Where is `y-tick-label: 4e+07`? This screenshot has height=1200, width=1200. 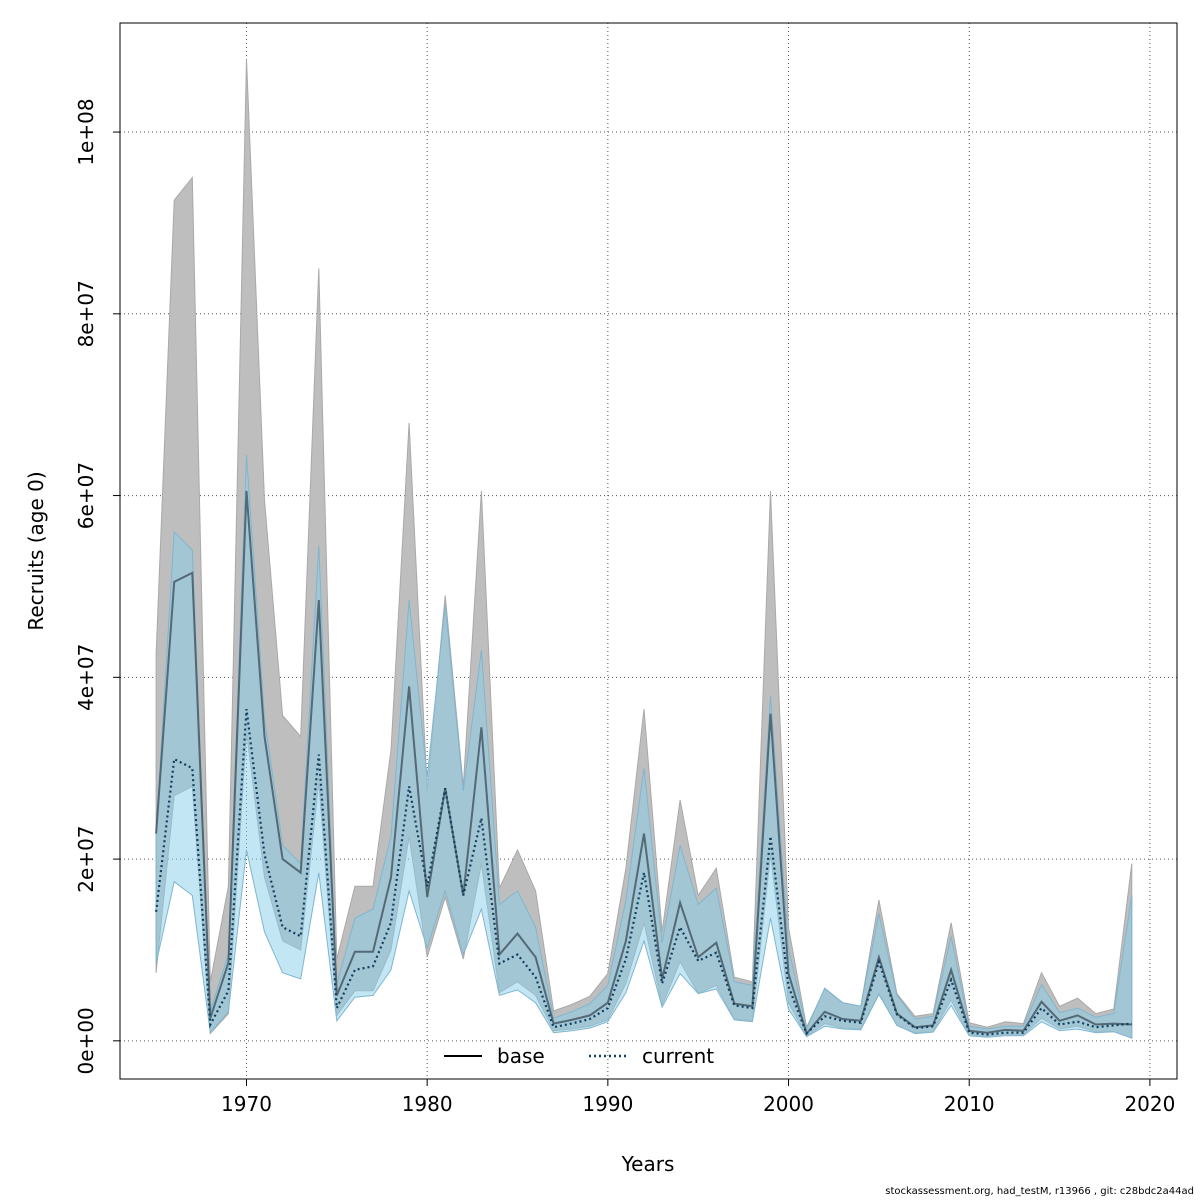 y-tick-label: 4e+07 is located at coordinates (86, 677).